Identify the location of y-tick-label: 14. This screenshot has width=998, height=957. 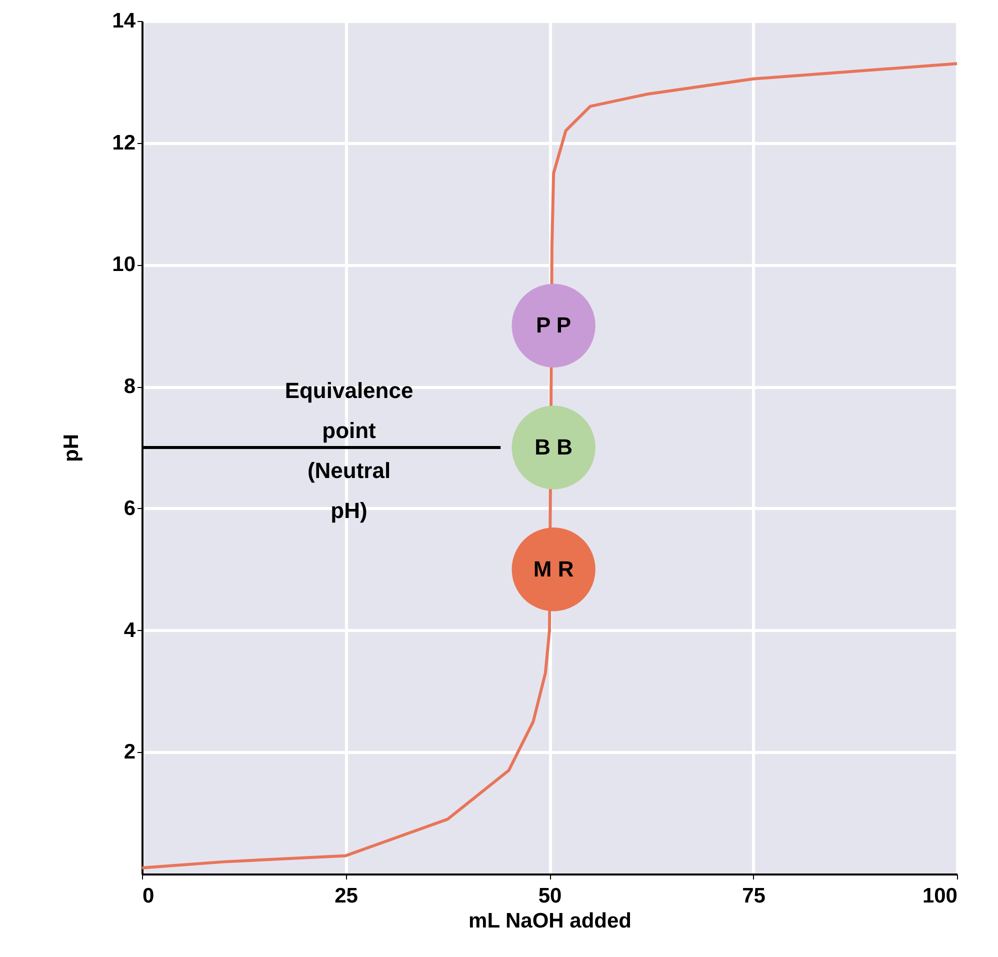
(124, 21).